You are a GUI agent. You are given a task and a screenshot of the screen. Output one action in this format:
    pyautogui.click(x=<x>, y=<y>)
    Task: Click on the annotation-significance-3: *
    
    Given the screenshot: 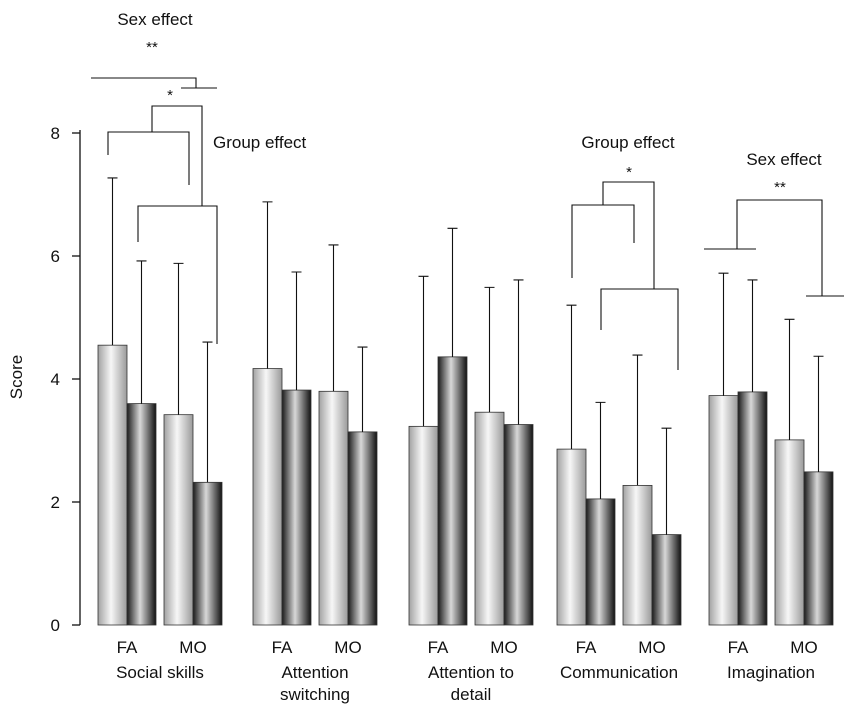 What is the action you would take?
    pyautogui.click(x=629, y=172)
    